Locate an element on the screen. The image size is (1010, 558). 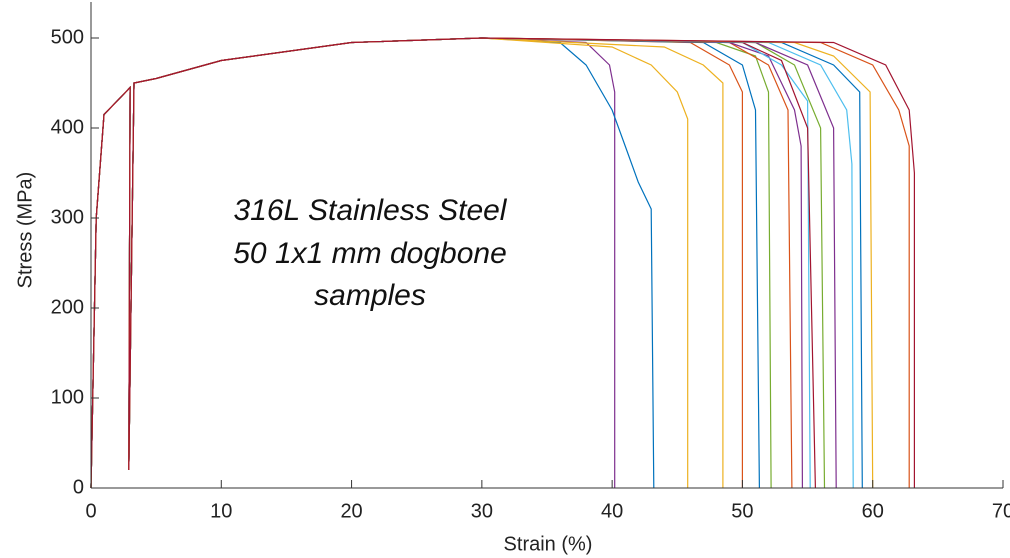
x-tick-label: 10 is located at coordinates (221, 511).